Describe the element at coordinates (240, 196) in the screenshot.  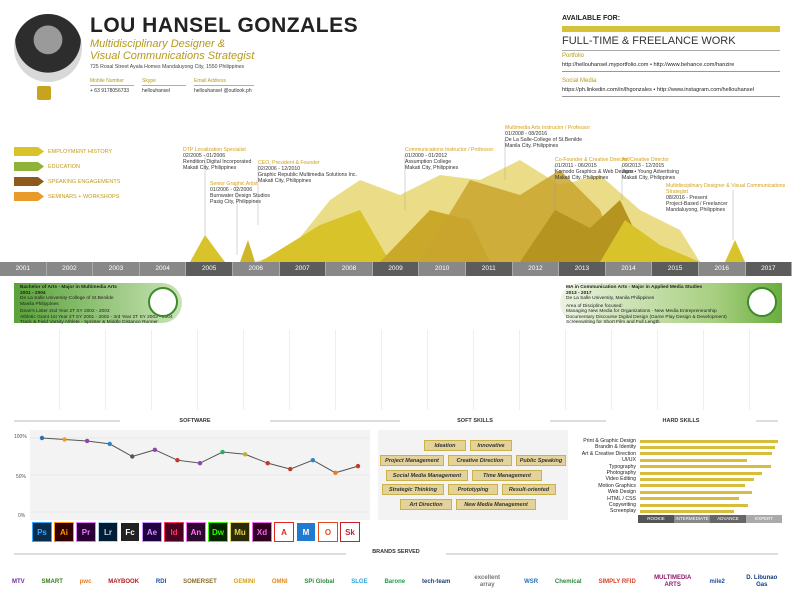
I see `job-org: Burnwater Design Studios` at that location.